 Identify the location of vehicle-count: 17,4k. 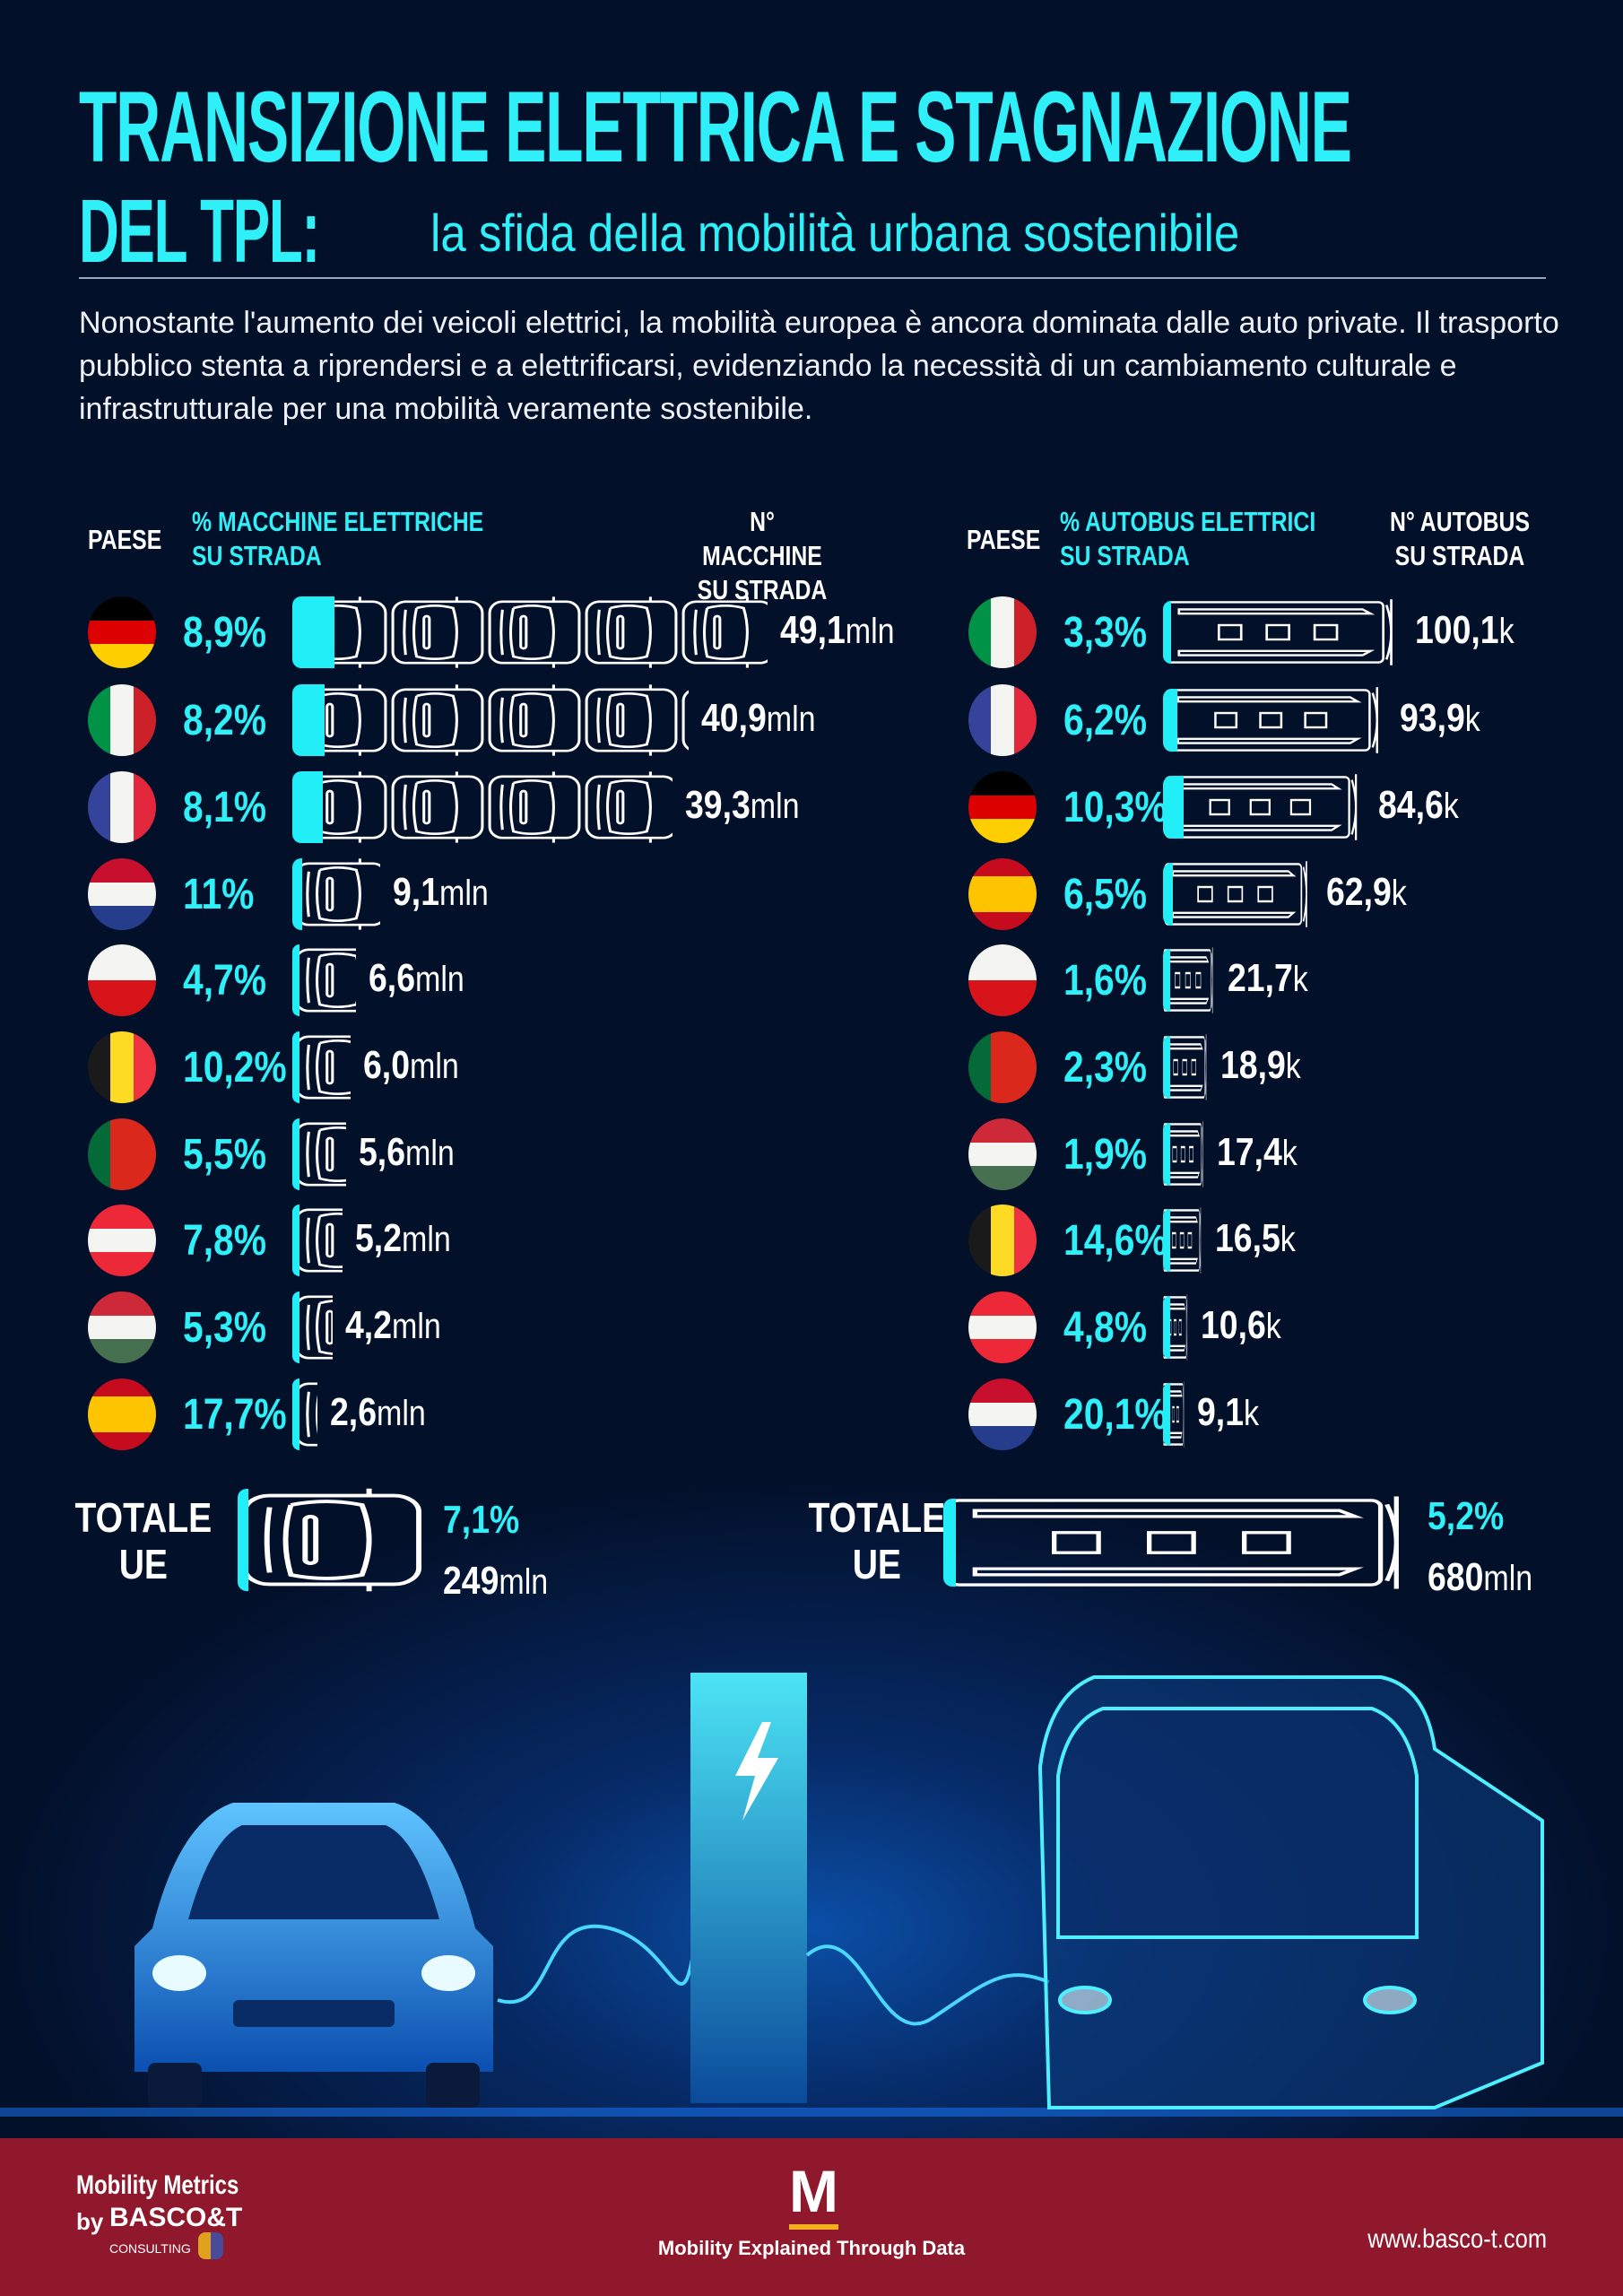
(1257, 1152).